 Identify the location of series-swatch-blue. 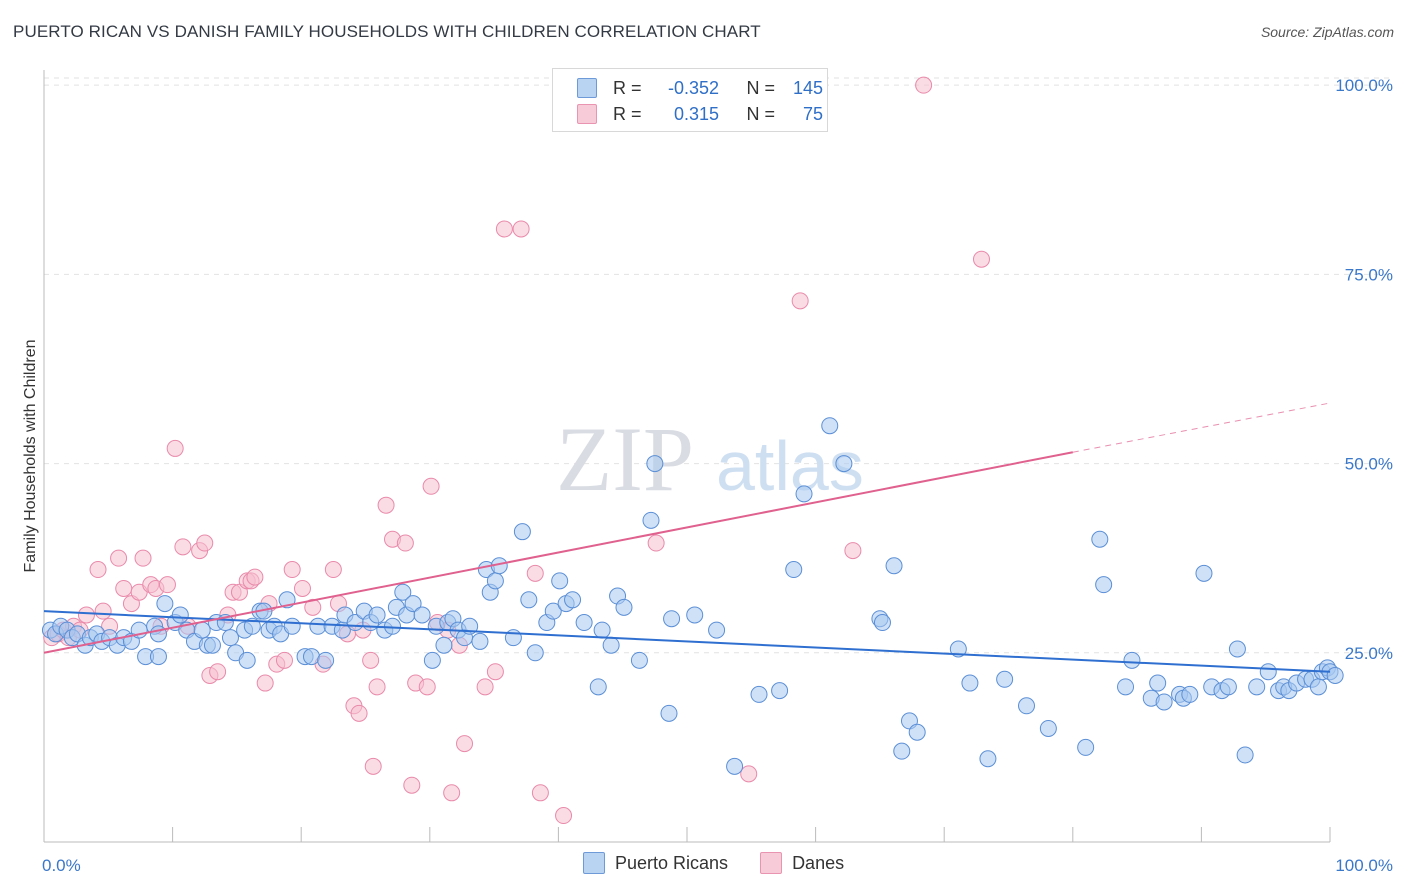
(594, 863).